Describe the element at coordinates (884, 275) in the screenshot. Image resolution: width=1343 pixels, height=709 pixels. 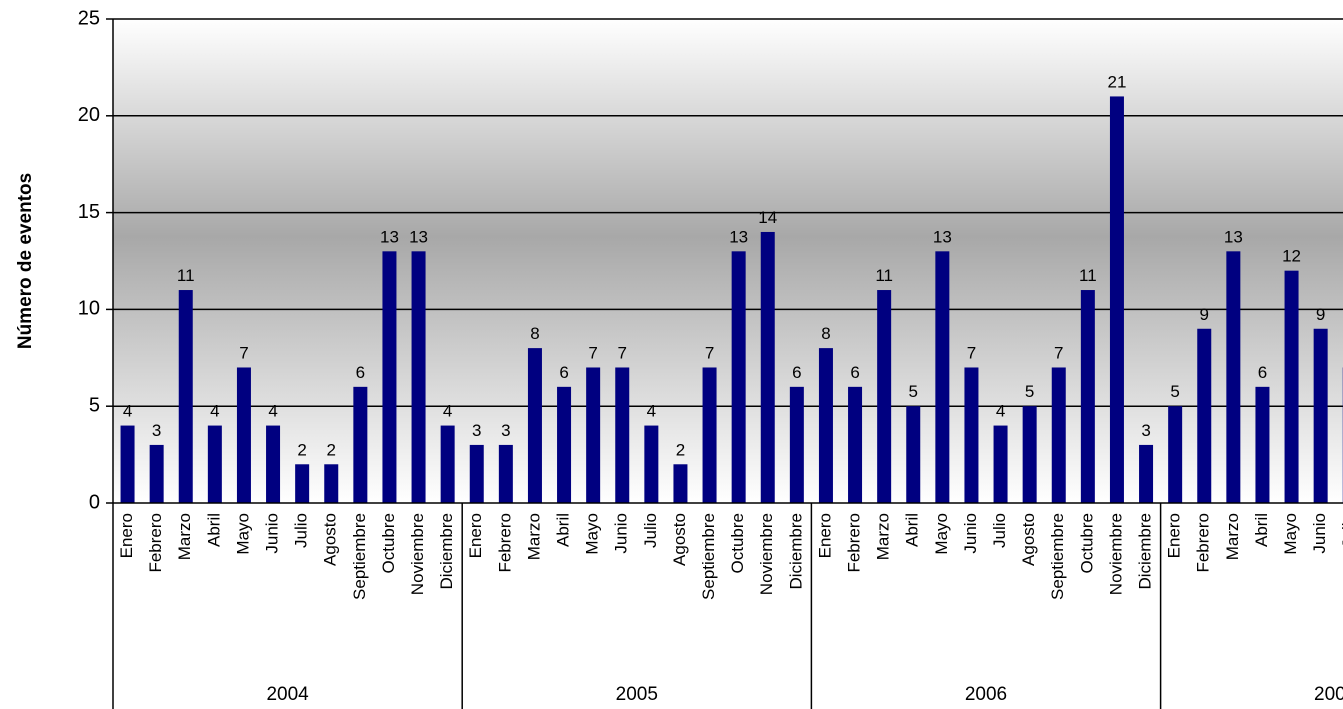
I see `data-label: 11` at that location.